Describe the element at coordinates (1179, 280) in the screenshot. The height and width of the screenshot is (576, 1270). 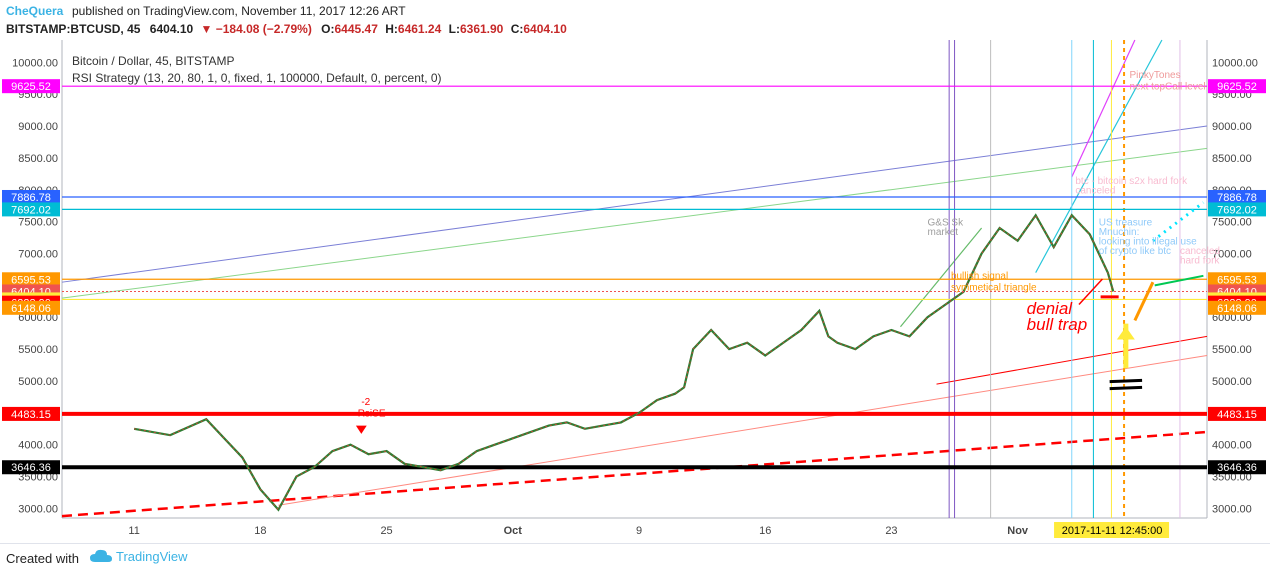
I see `green-arrow-low` at that location.